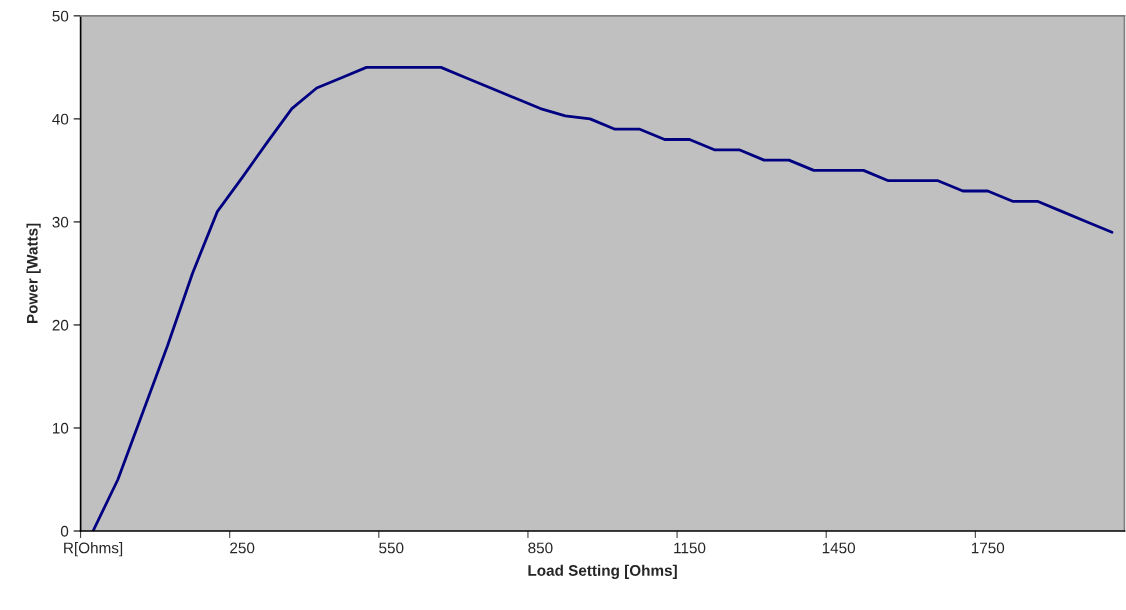 The width and height of the screenshot is (1126, 610). What do you see at coordinates (93, 549) in the screenshot?
I see `x-tick-label: R[Ohms]` at bounding box center [93, 549].